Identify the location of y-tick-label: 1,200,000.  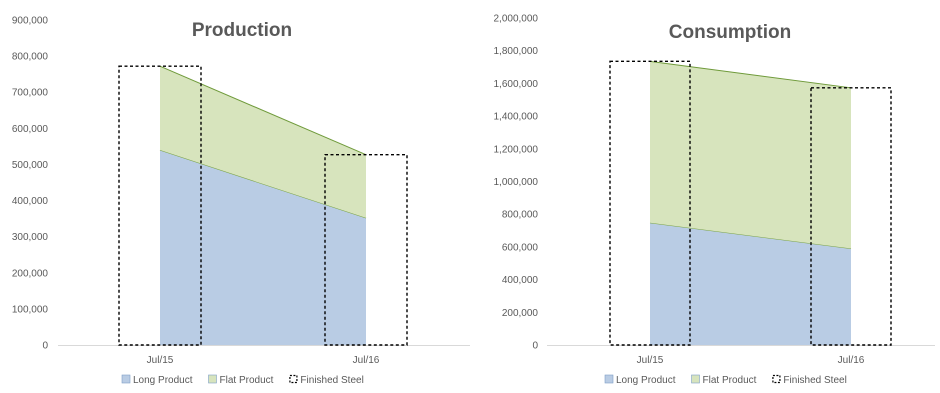
(516, 149).